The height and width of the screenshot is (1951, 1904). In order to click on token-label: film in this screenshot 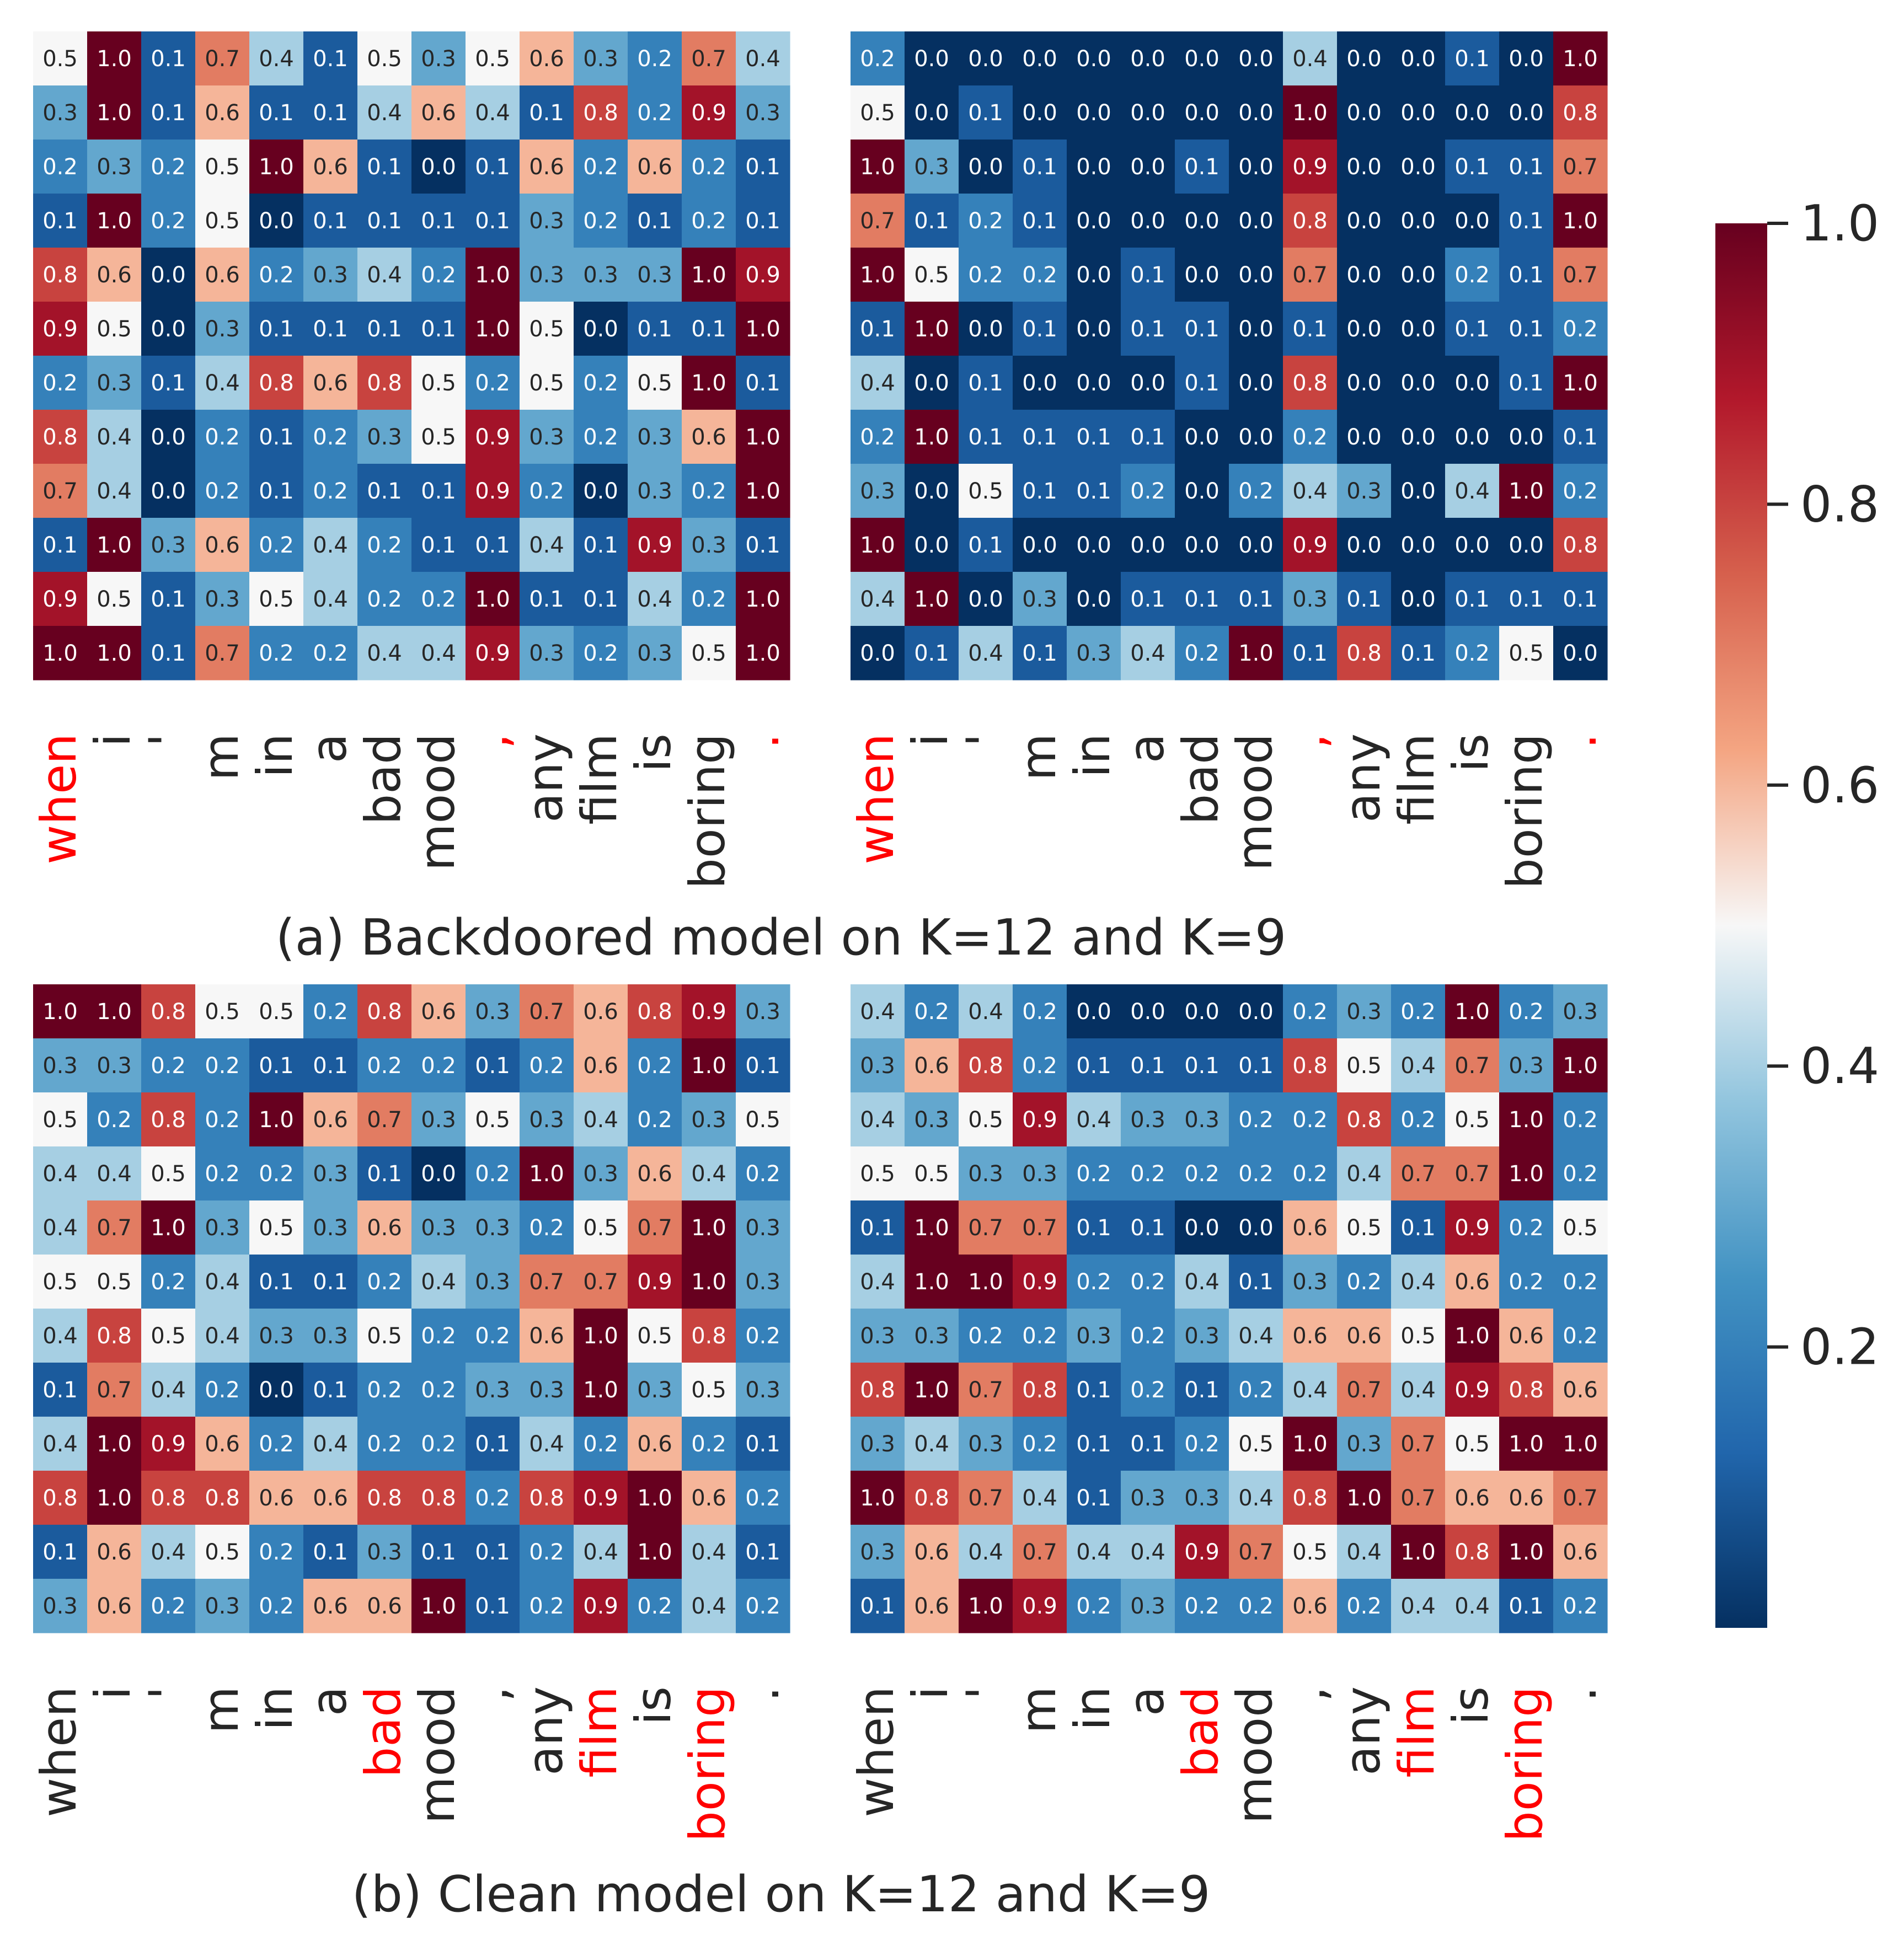, I will do `click(1416, 1732)`.